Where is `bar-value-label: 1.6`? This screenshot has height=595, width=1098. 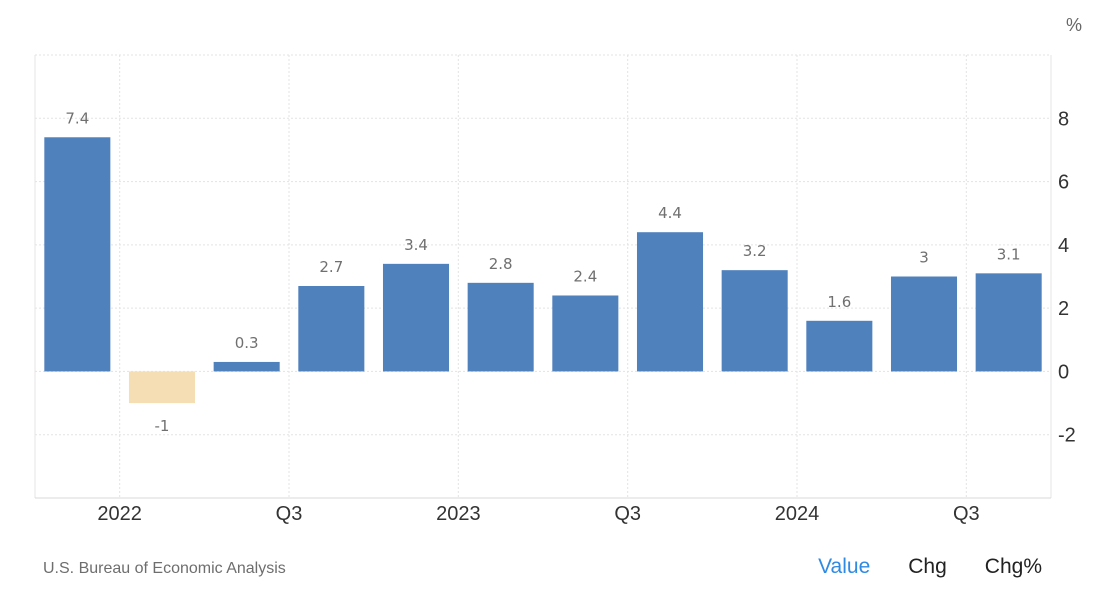 bar-value-label: 1.6 is located at coordinates (839, 302).